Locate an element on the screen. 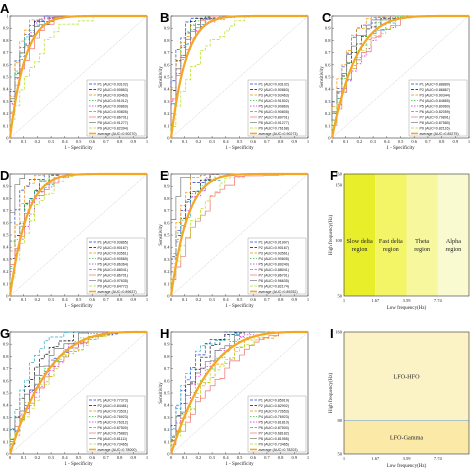  legend-entry: average (AUC=0.90270) is located at coordinates (117, 134).